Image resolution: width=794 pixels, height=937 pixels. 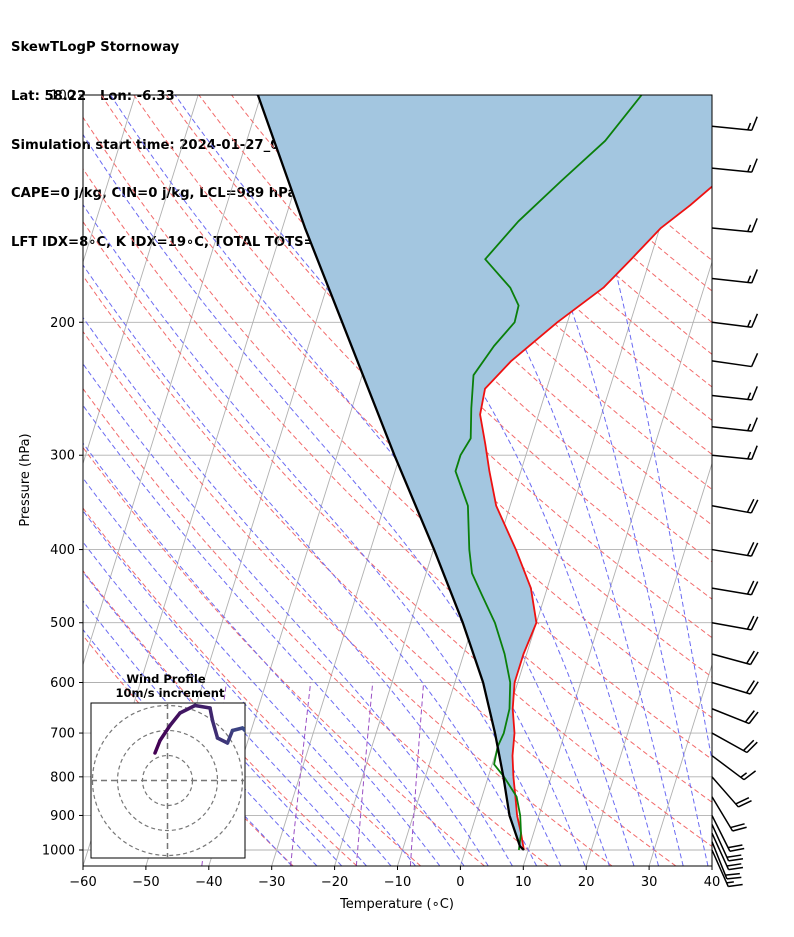 I want to click on x-tick-label: 10, so click(x=523, y=882).